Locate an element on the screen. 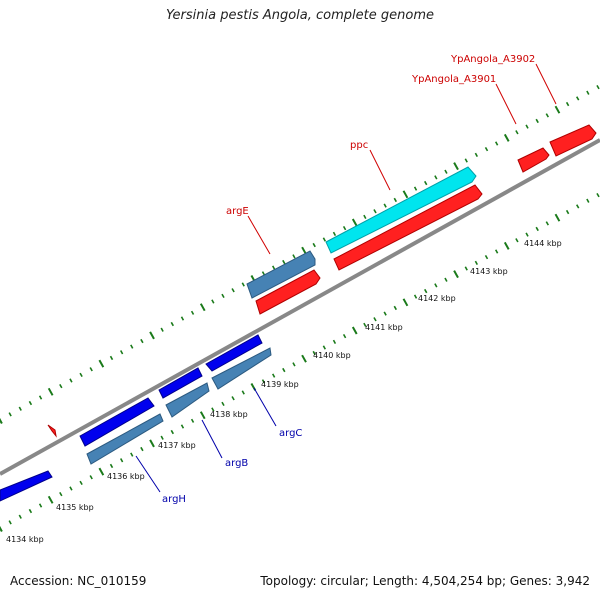  leader-ppc is located at coordinates (380, 170).